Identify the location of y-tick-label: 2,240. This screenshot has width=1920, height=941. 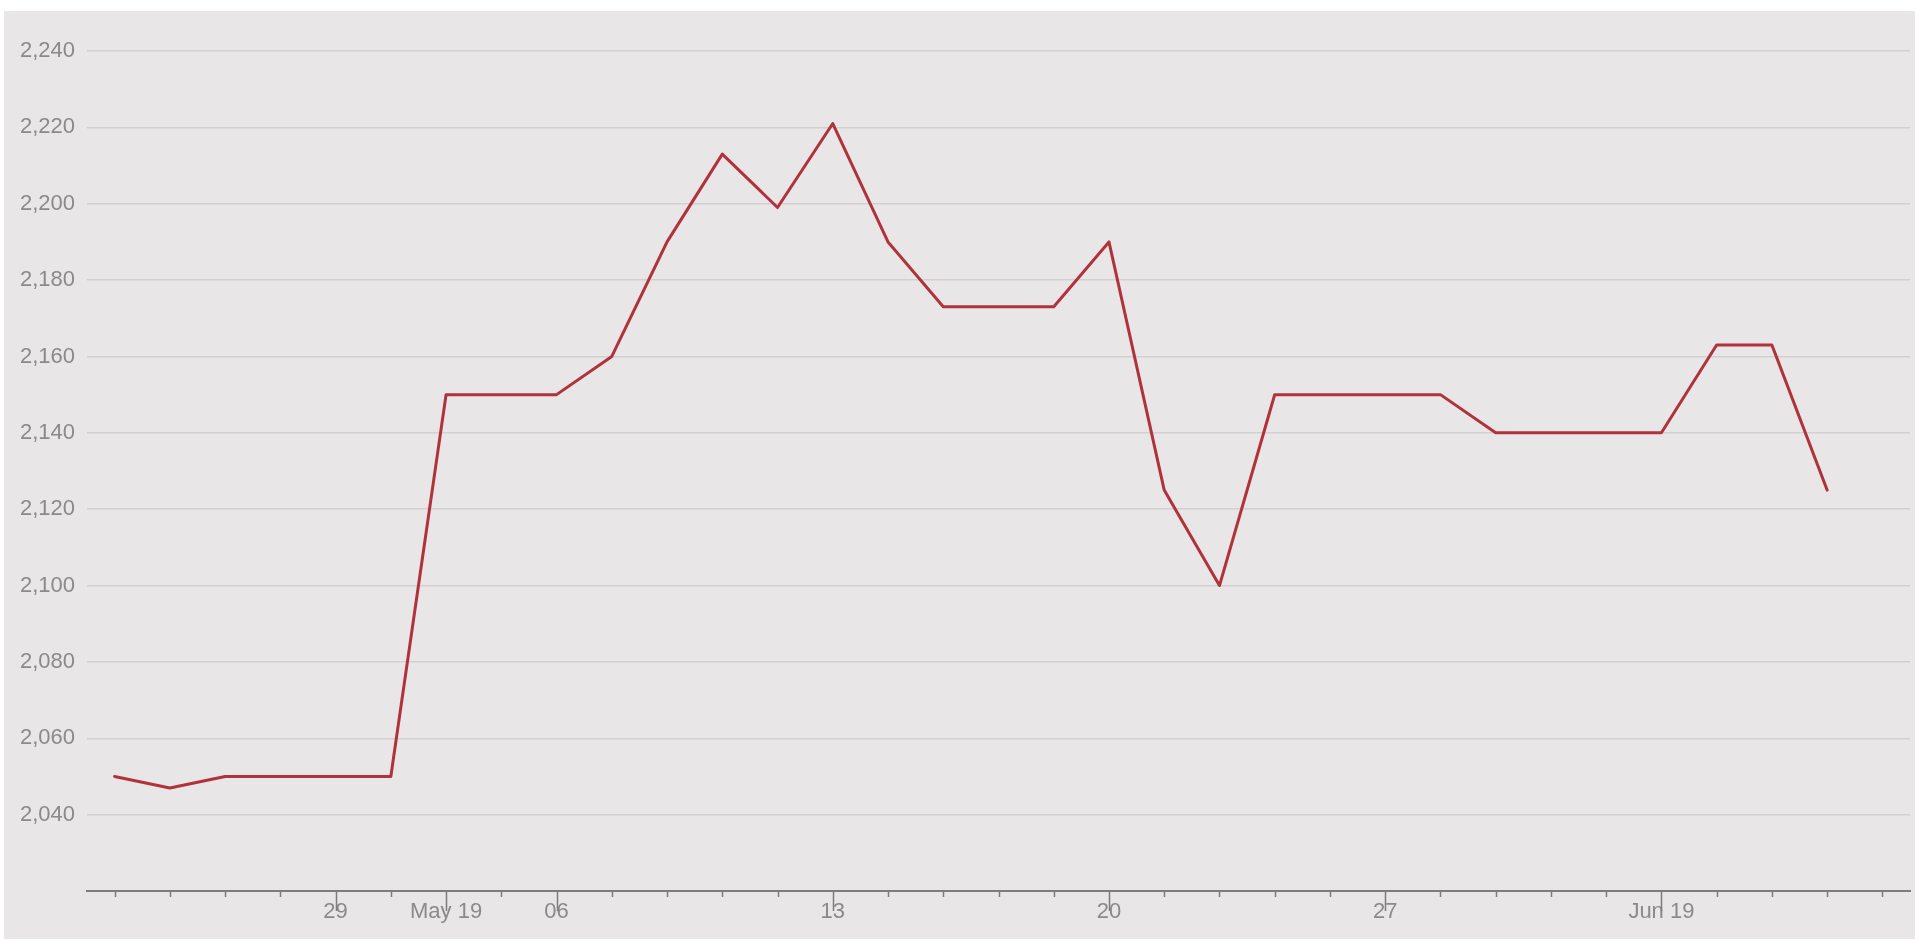
(47, 50).